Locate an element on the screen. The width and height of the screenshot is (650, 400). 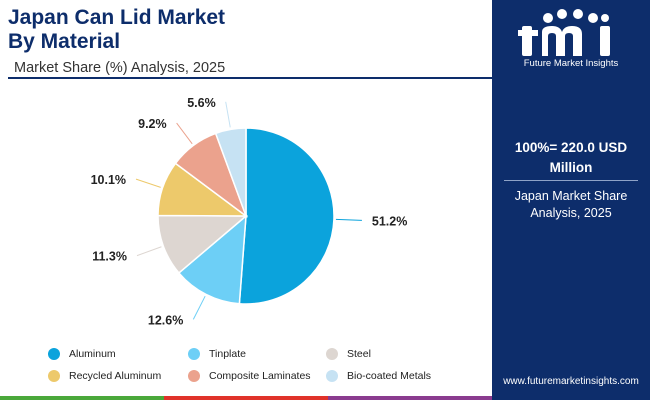
logo-text: Future Market Insights is located at coordinates (571, 63).